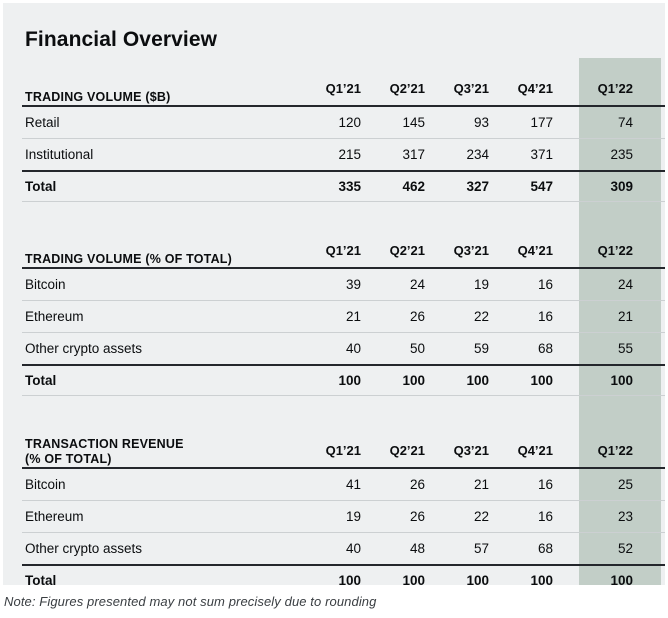  What do you see at coordinates (68, 459) in the screenshot?
I see `section-title-line2: (% OF TOTAL)` at bounding box center [68, 459].